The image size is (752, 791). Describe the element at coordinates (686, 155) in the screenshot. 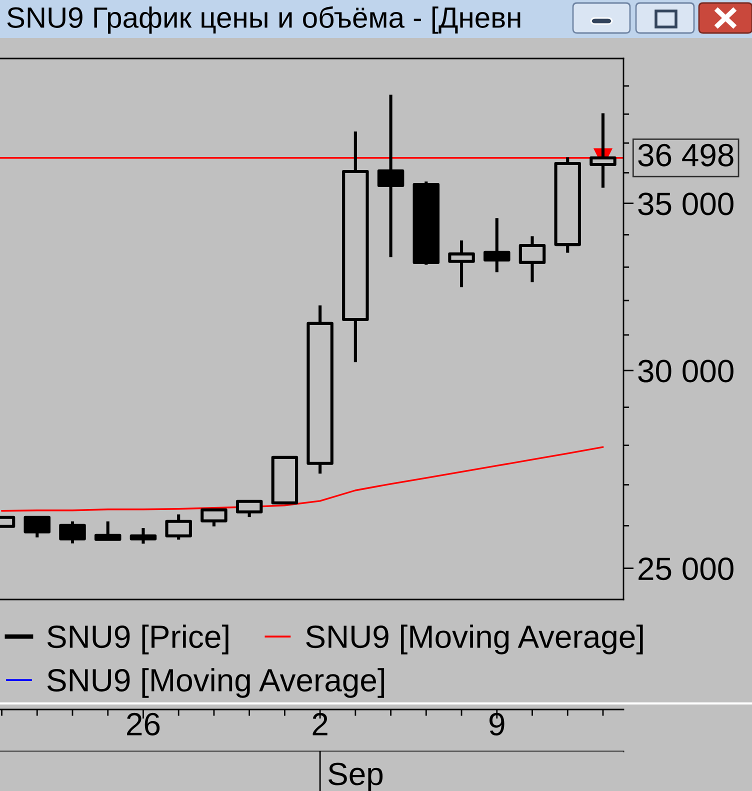

I see `ref-line-label: 36 498` at that location.